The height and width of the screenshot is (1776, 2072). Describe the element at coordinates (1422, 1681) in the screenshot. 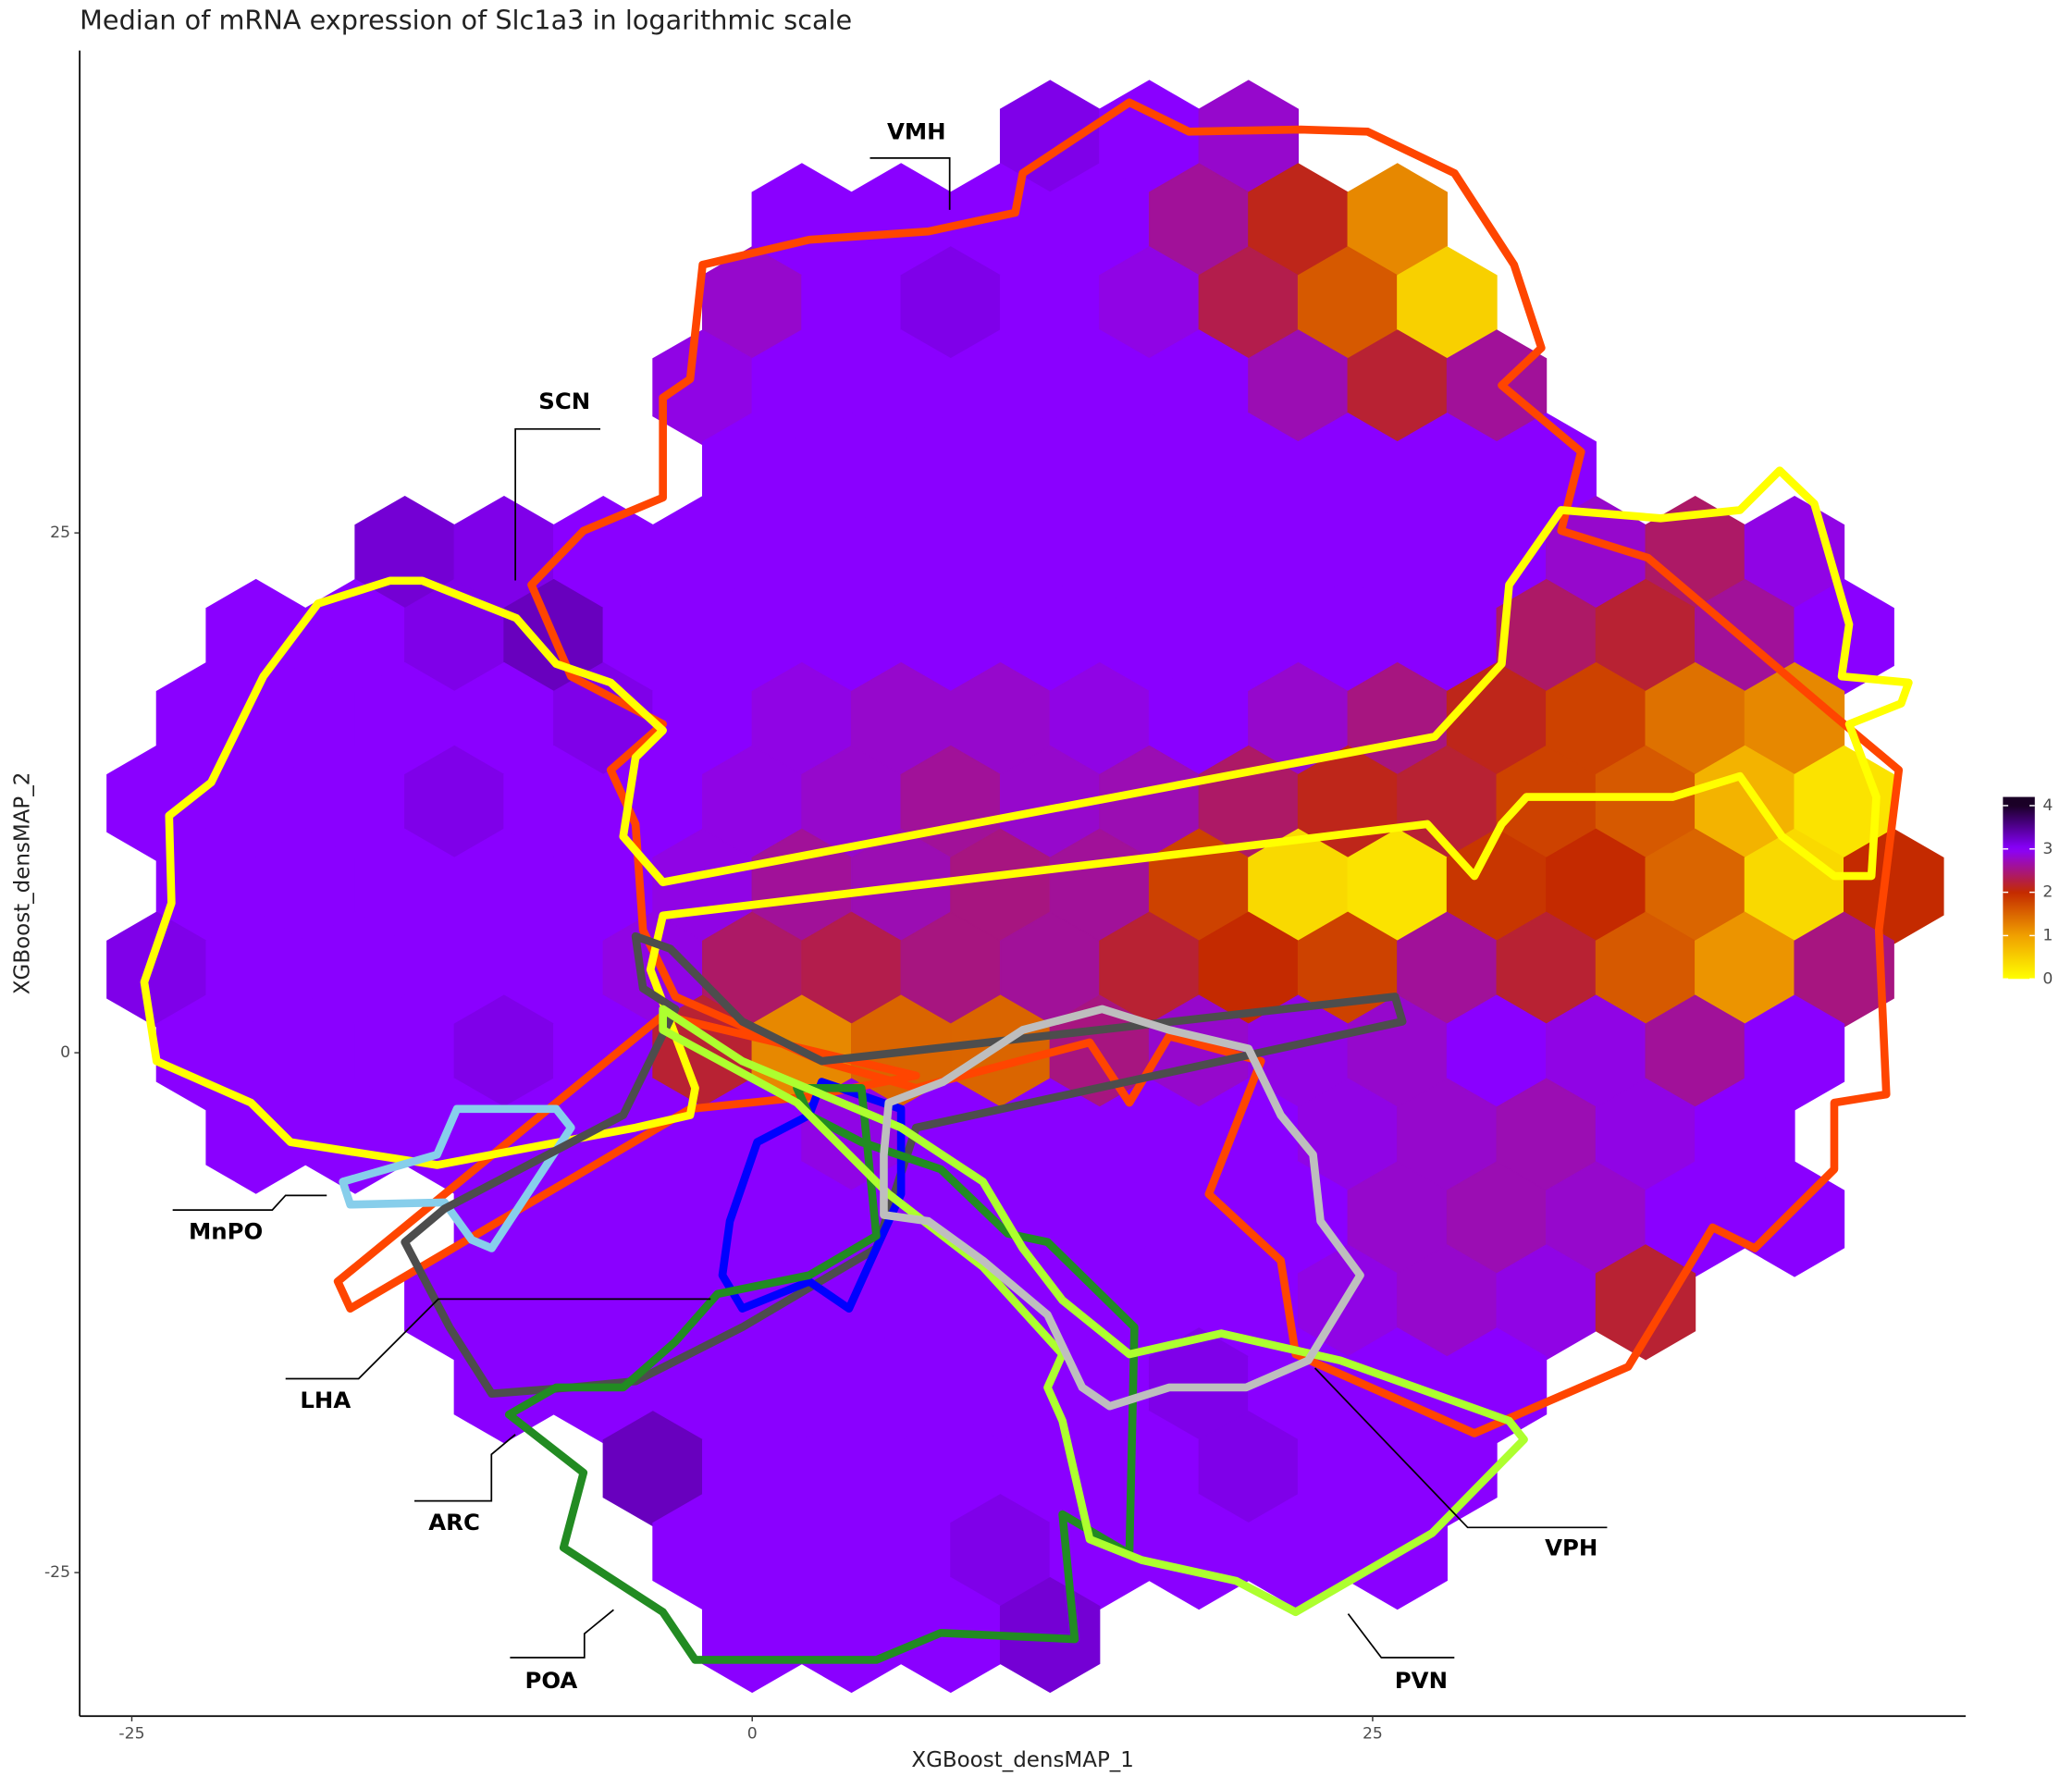

I see `region-label: PVN` at that location.